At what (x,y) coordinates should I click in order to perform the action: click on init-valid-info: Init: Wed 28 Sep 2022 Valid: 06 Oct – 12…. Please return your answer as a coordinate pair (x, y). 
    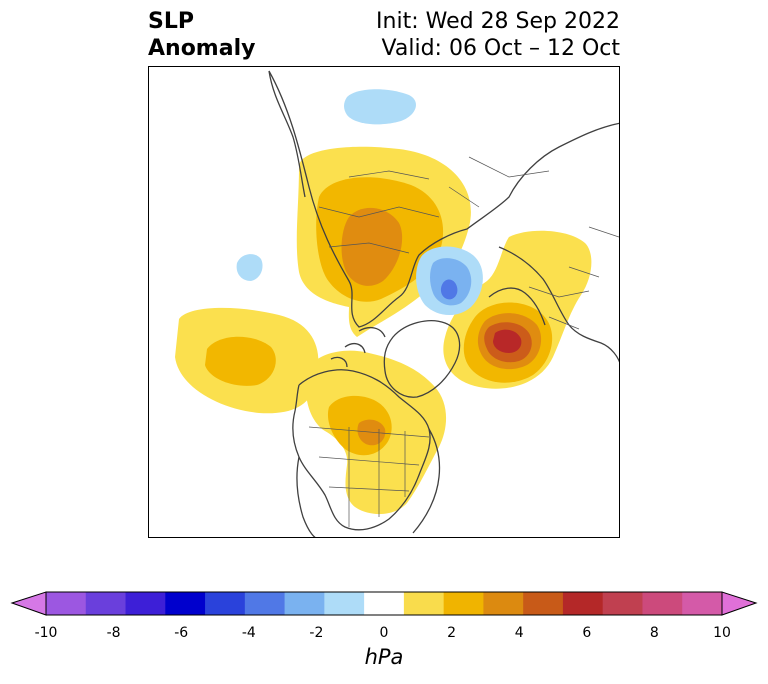
    Looking at the image, I should click on (498, 35).